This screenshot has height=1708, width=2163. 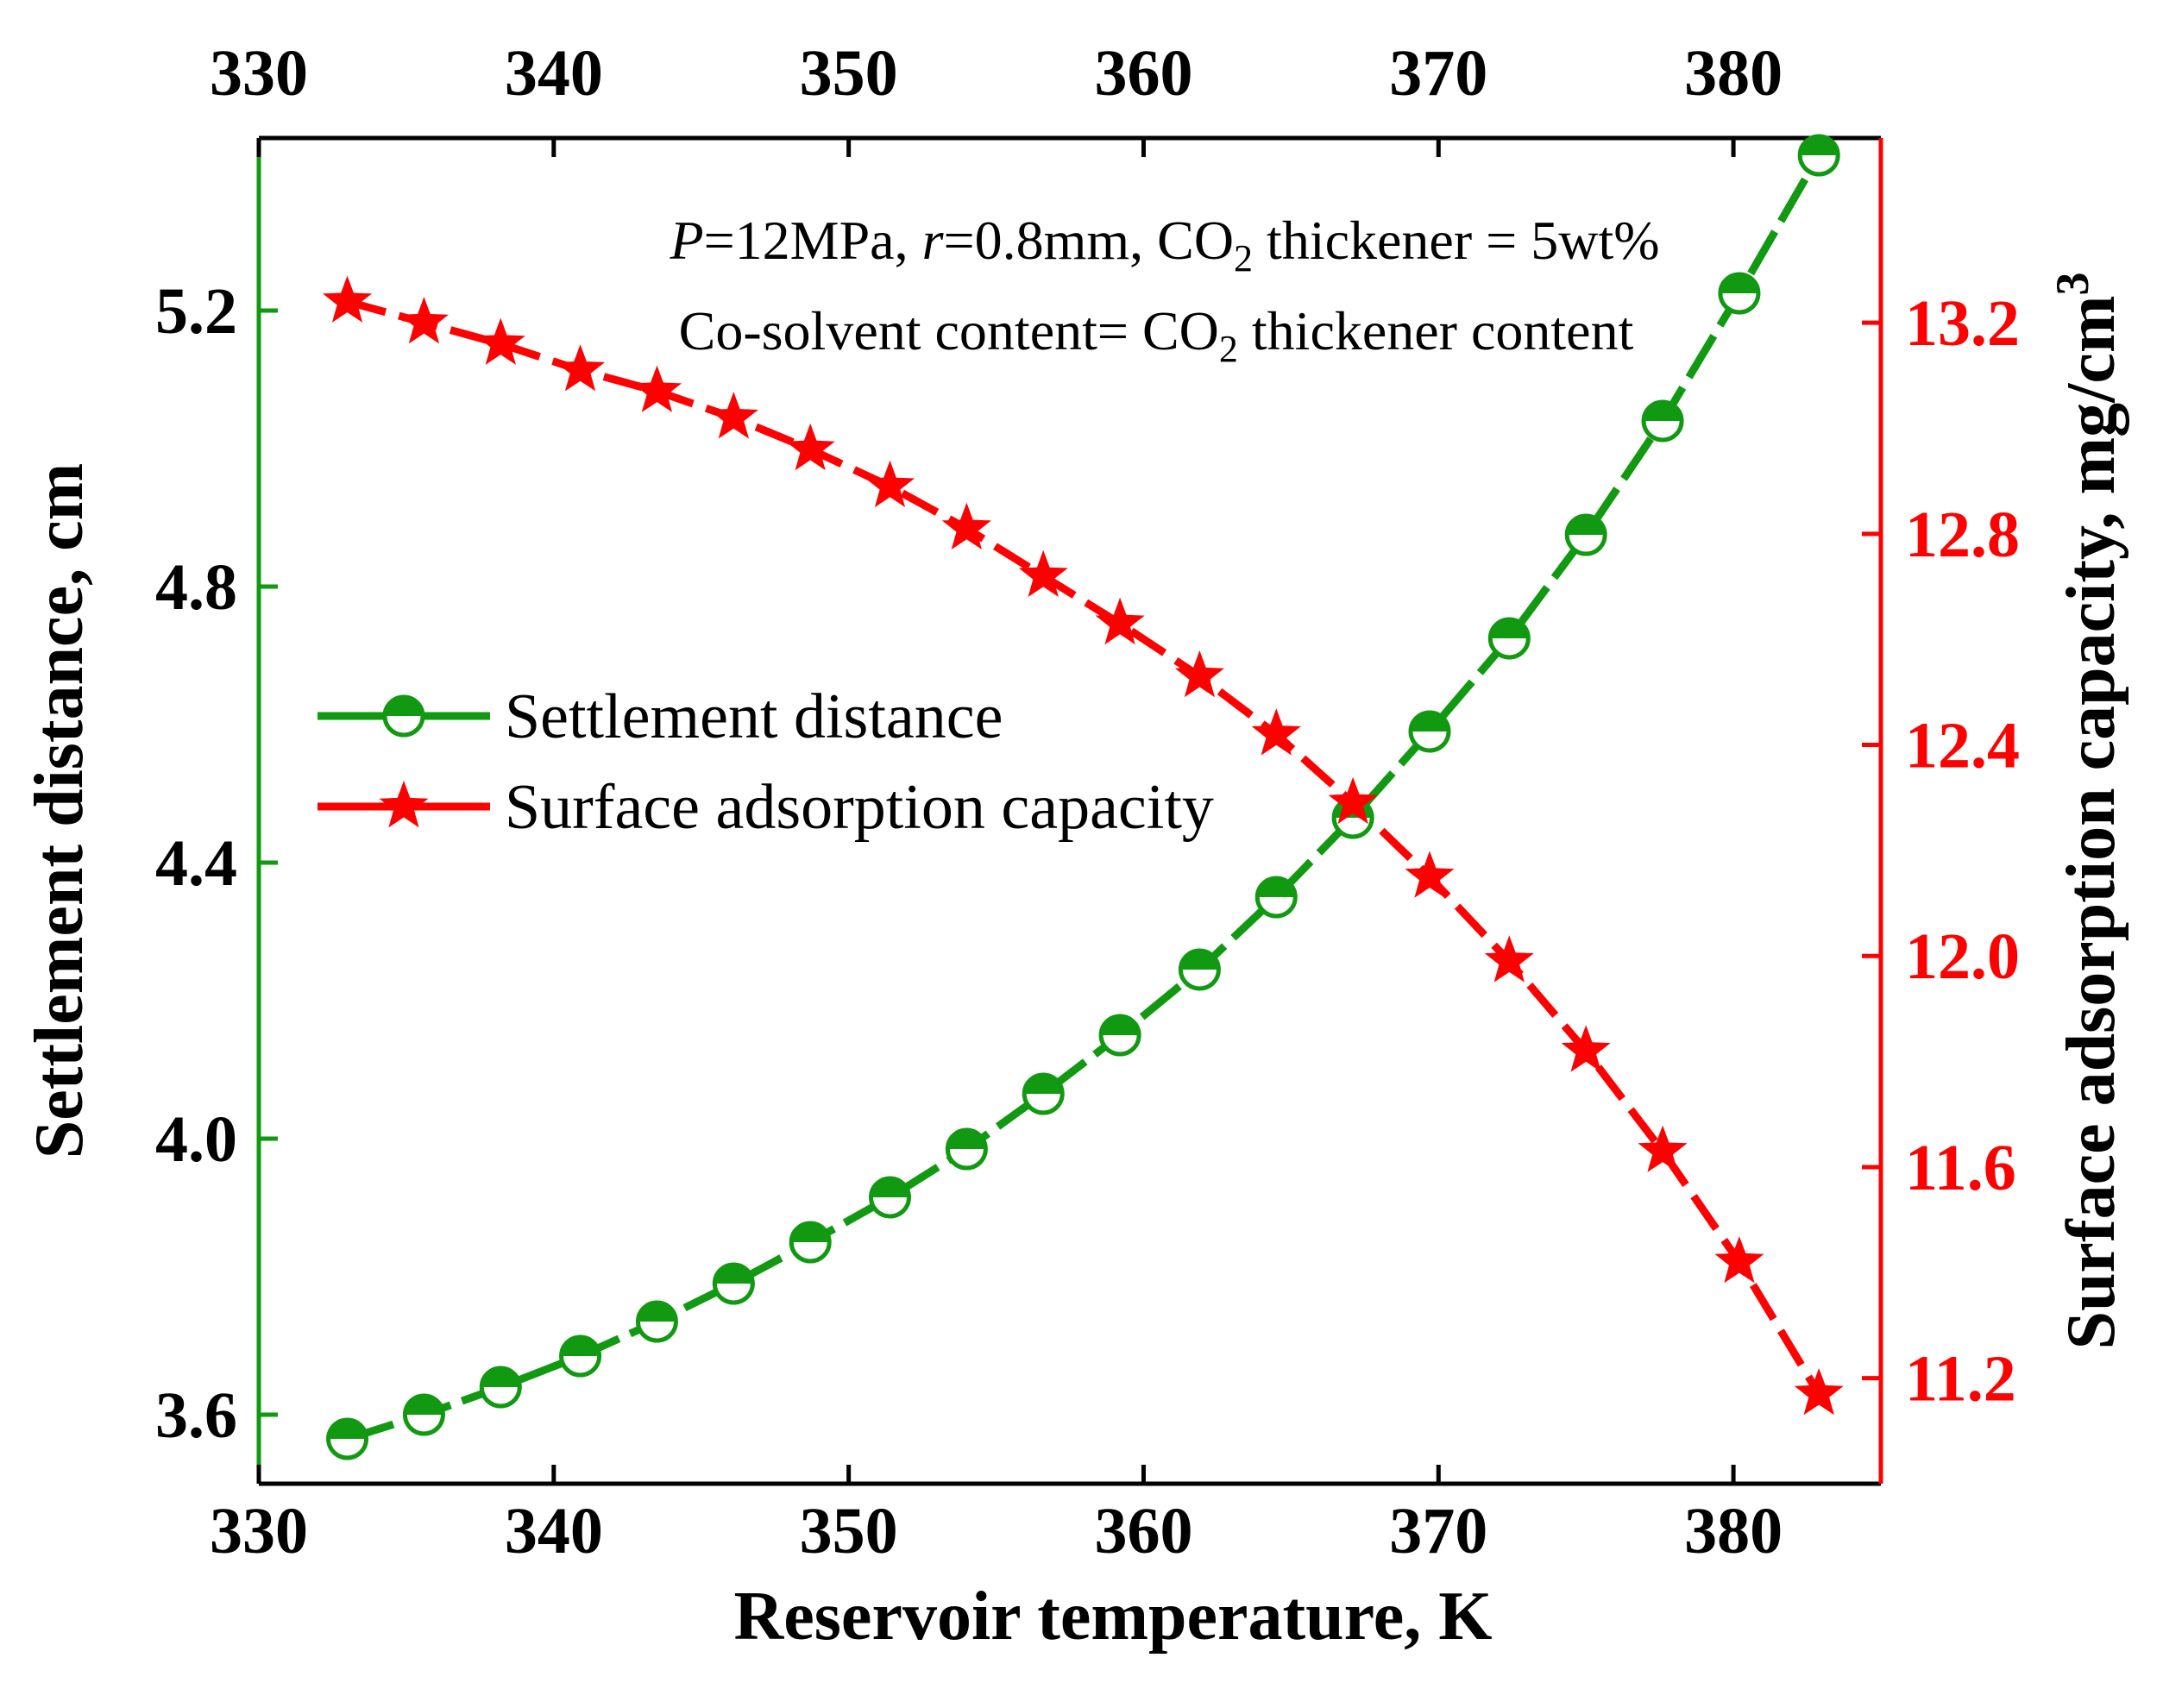 I want to click on annotation-thickener-value: thickener = 5wt%, so click(x=1456, y=240).